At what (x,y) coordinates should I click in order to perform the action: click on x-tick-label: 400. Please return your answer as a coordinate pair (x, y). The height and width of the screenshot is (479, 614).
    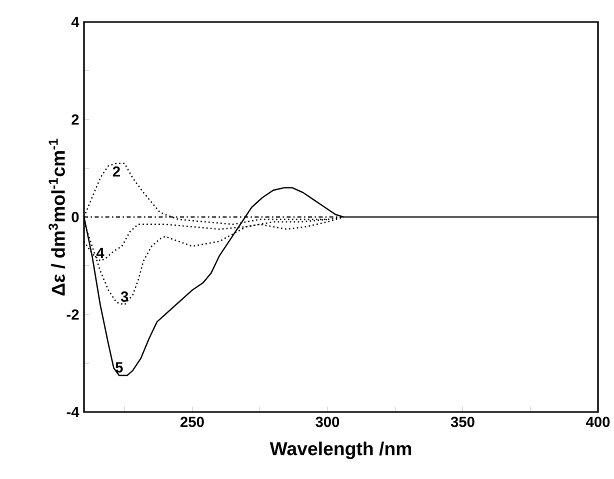
    Looking at the image, I should click on (598, 422).